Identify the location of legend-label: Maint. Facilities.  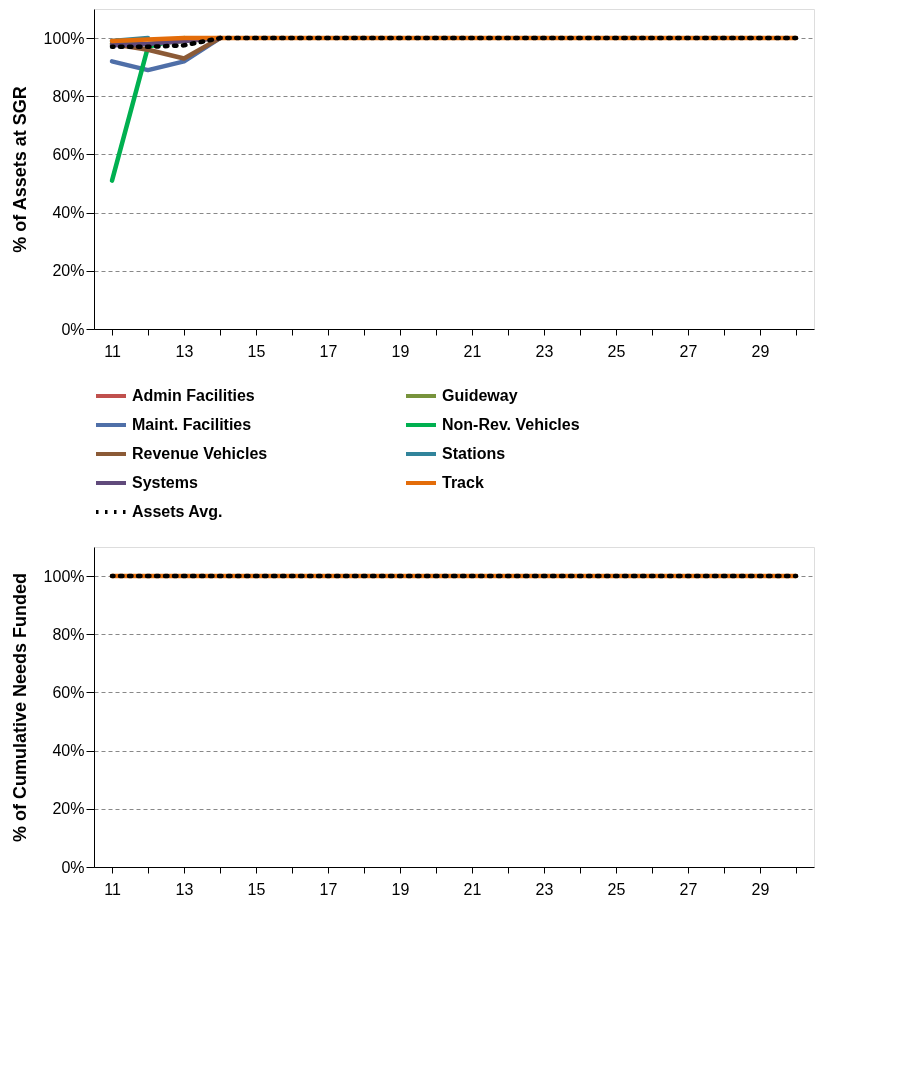
(192, 424).